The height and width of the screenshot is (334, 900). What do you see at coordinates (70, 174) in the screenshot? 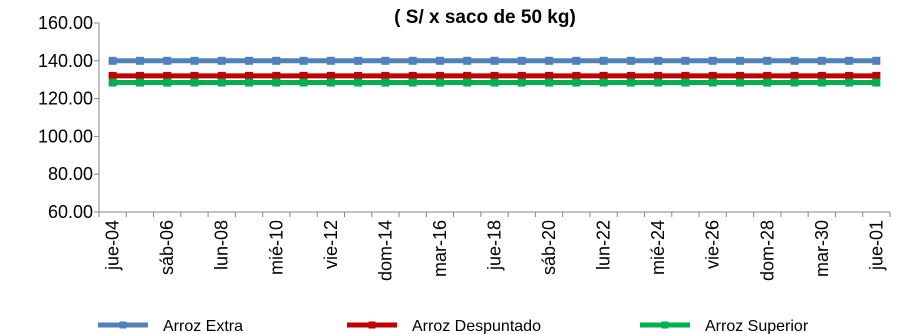
I see `y-tick-label: 80.00` at bounding box center [70, 174].